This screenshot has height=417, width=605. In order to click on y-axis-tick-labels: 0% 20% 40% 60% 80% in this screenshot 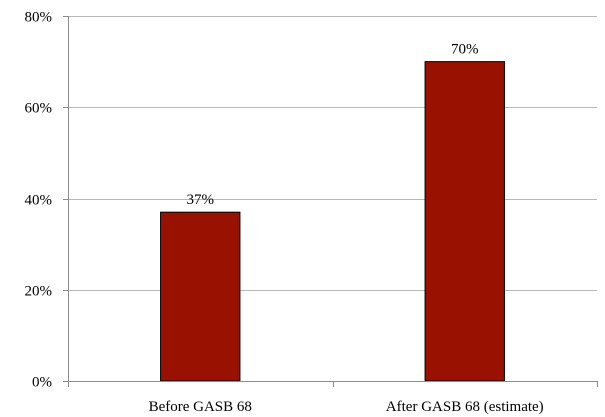, I will do `click(39, 200)`.